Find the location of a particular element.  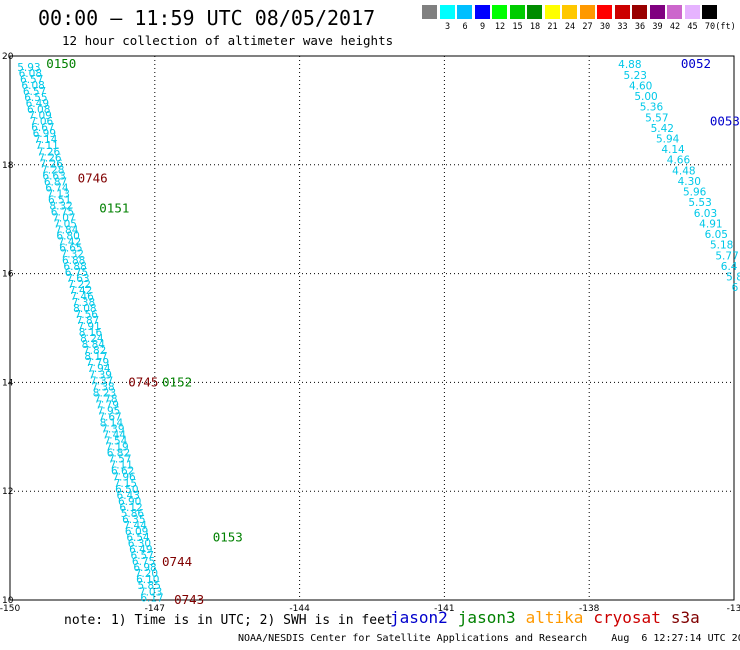

wave-height-value: 8.16 is located at coordinates (91, 333).